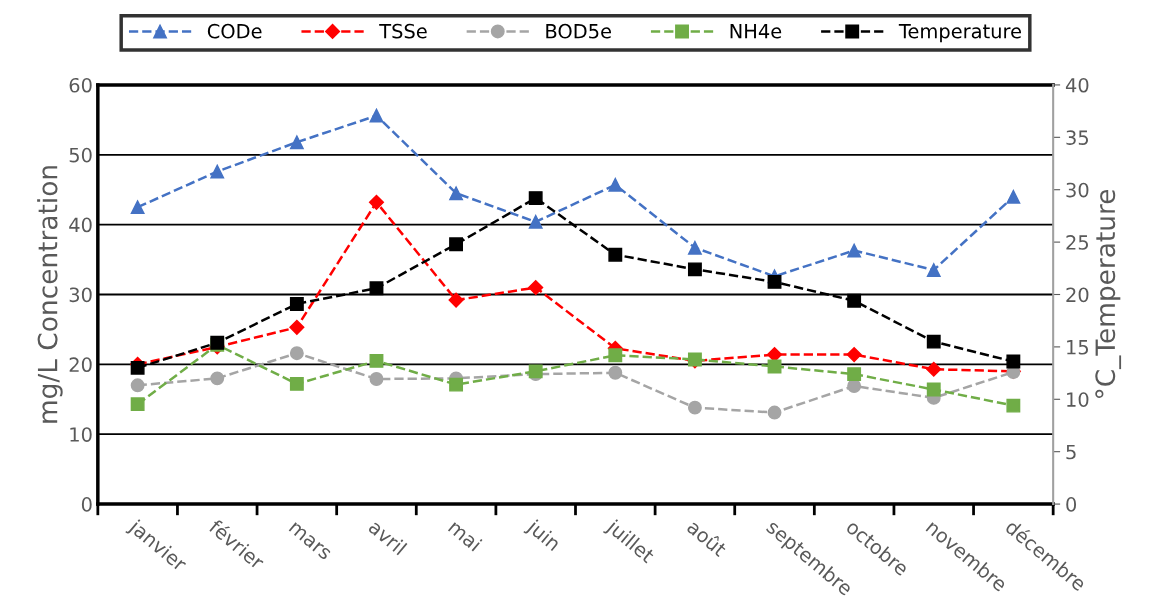  What do you see at coordinates (80, 225) in the screenshot?
I see `y-tick-label: 40` at bounding box center [80, 225].